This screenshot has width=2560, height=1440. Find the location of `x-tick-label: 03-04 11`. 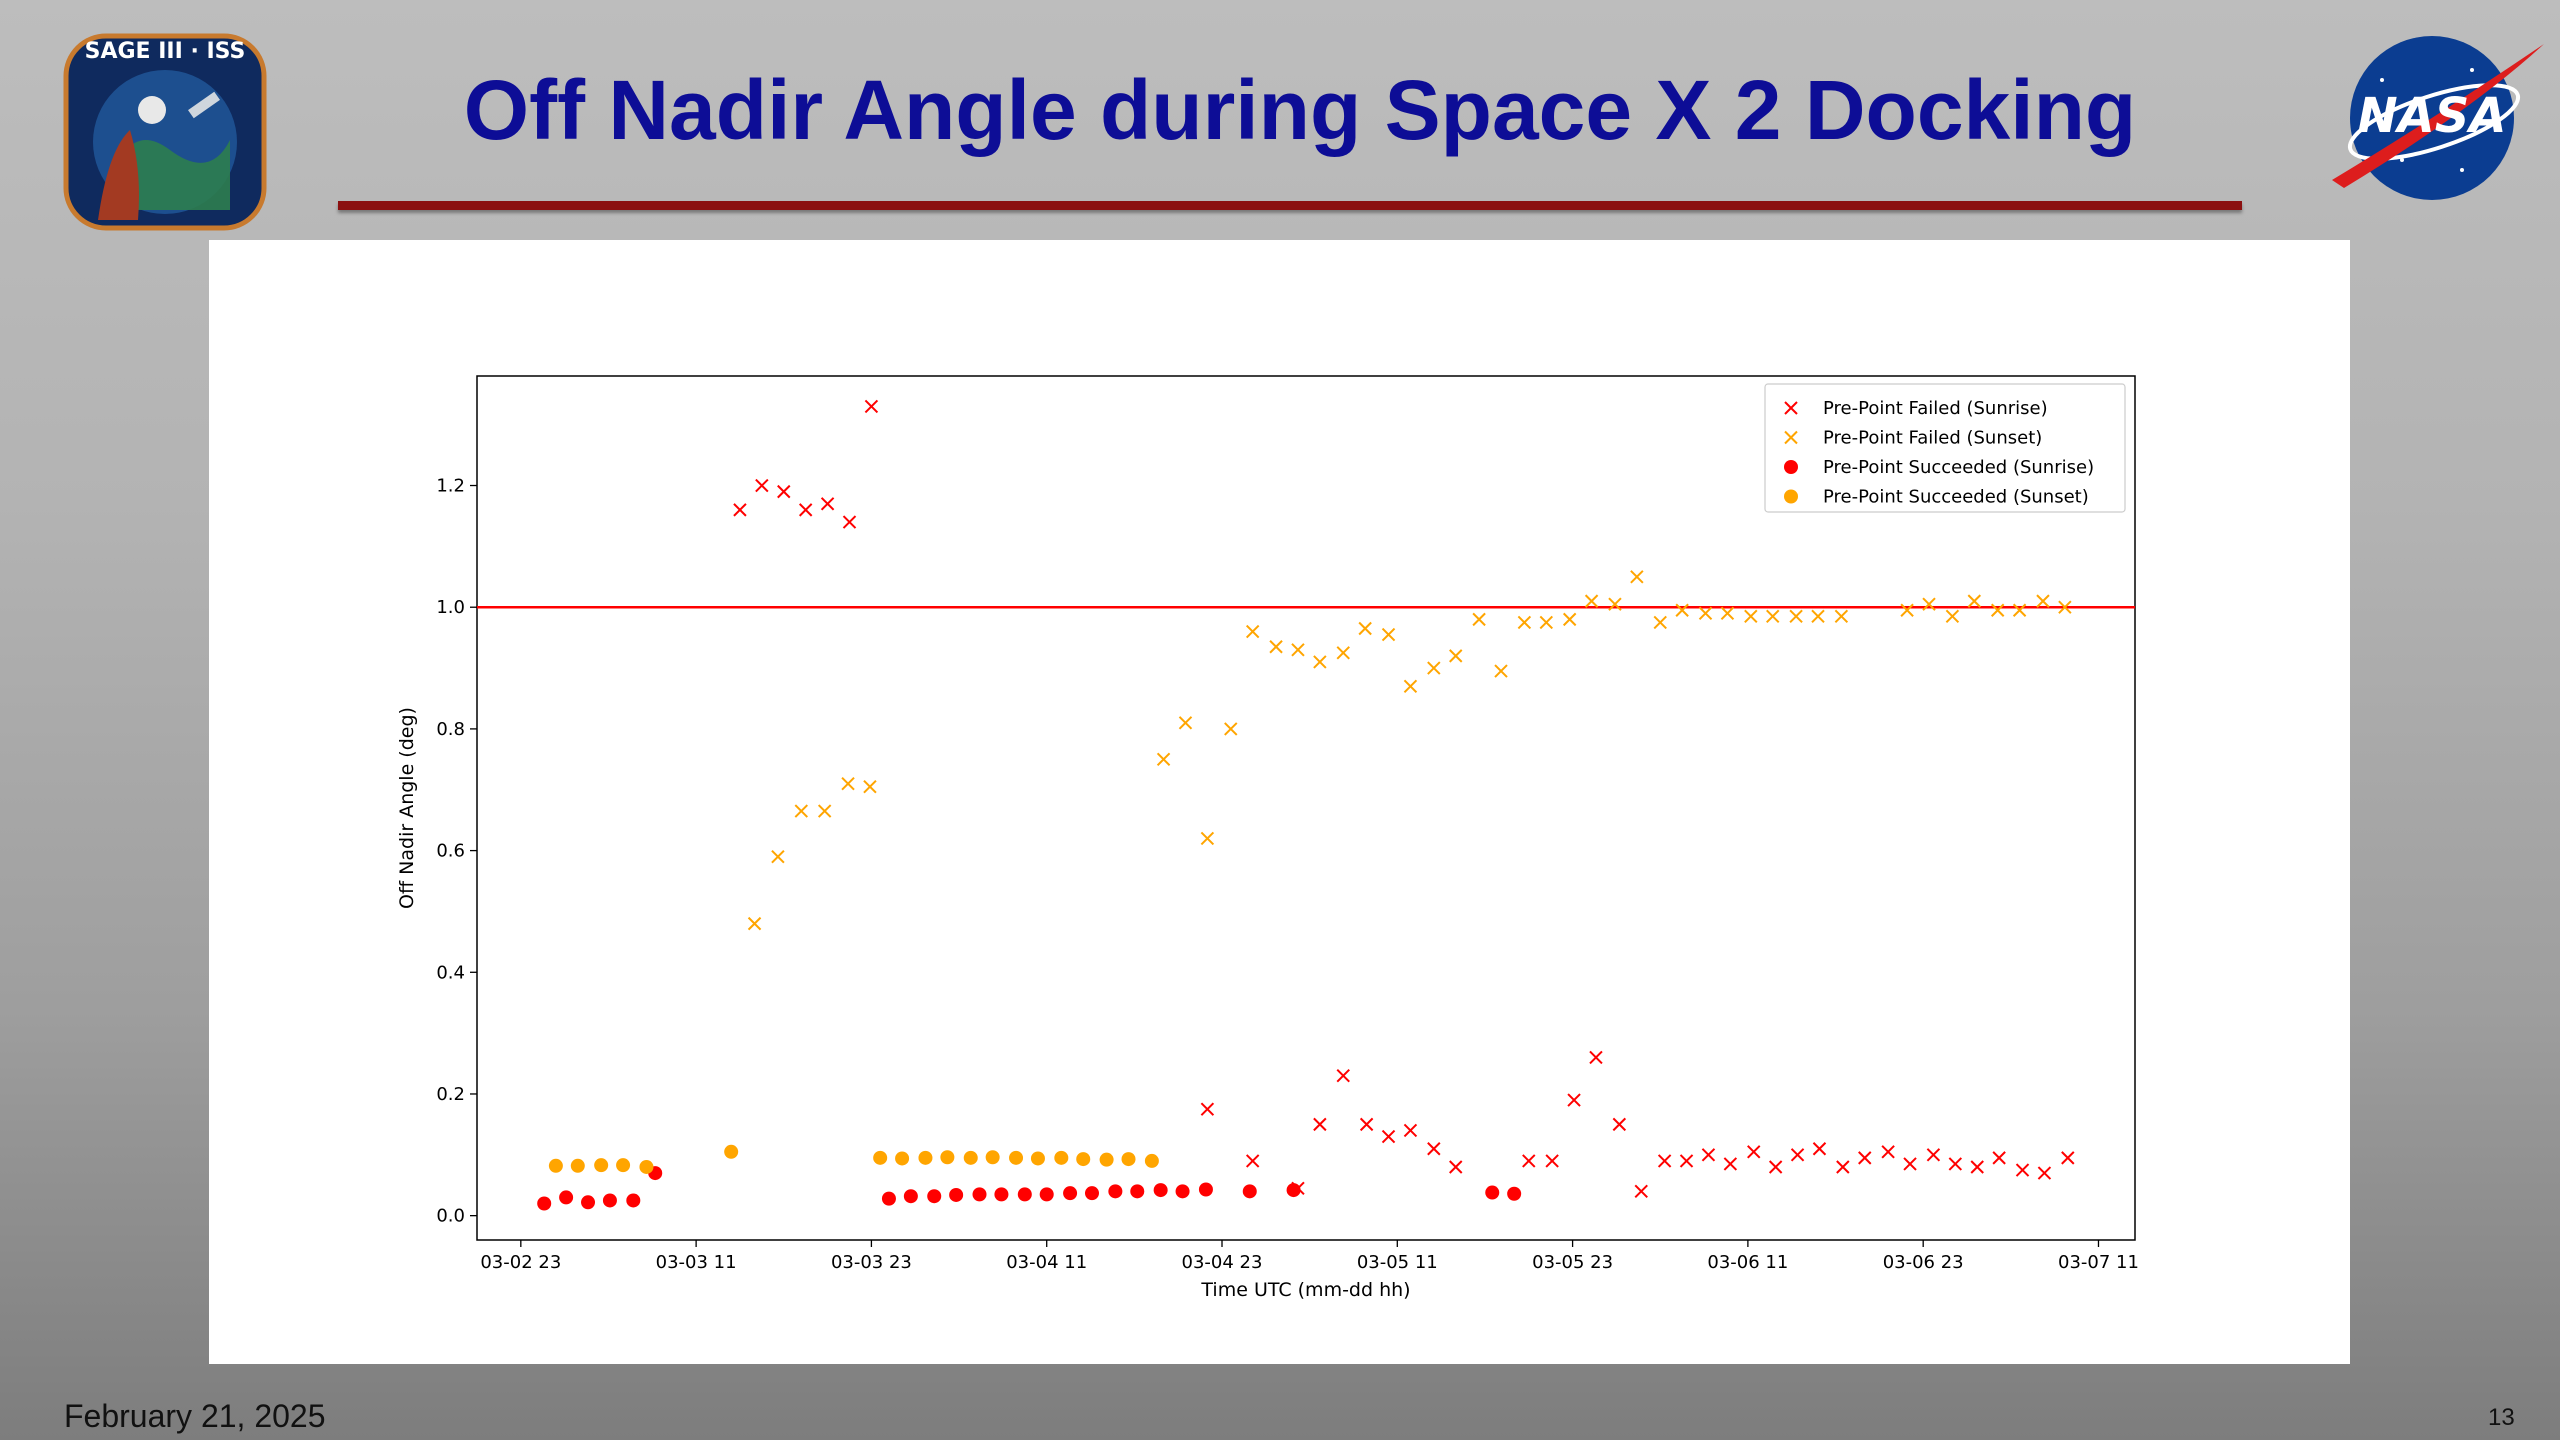

x-tick-label: 03-04 11 is located at coordinates (1046, 1262).